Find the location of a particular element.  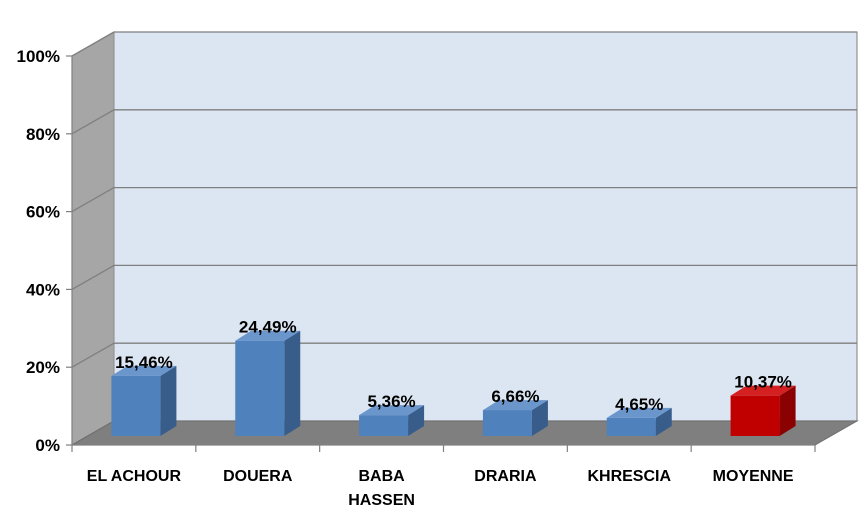

side-wall is located at coordinates (93, 238).